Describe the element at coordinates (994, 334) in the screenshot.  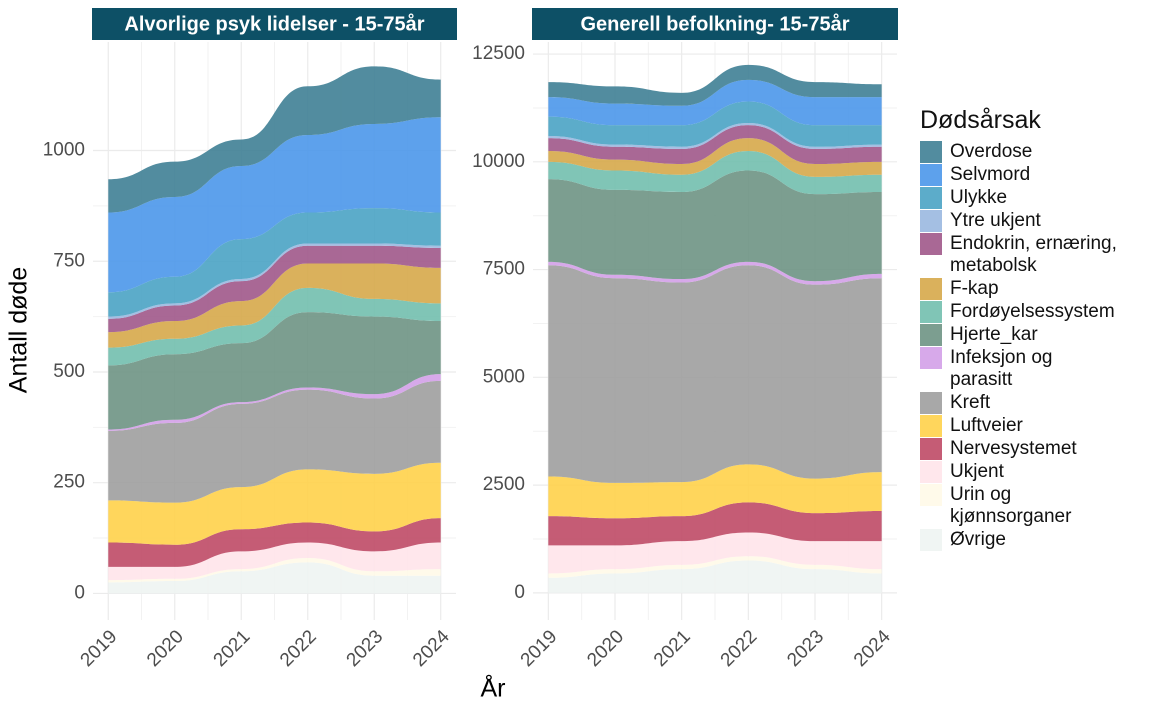
I see `legend-label: Hjerte_kar` at that location.